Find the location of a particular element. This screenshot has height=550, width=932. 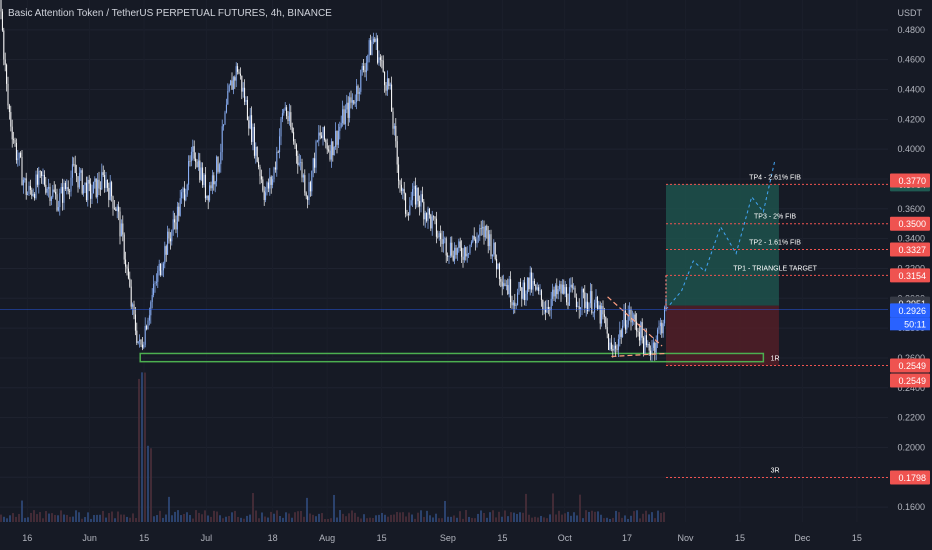

price-badge: 0.3154 is located at coordinates (910, 275).